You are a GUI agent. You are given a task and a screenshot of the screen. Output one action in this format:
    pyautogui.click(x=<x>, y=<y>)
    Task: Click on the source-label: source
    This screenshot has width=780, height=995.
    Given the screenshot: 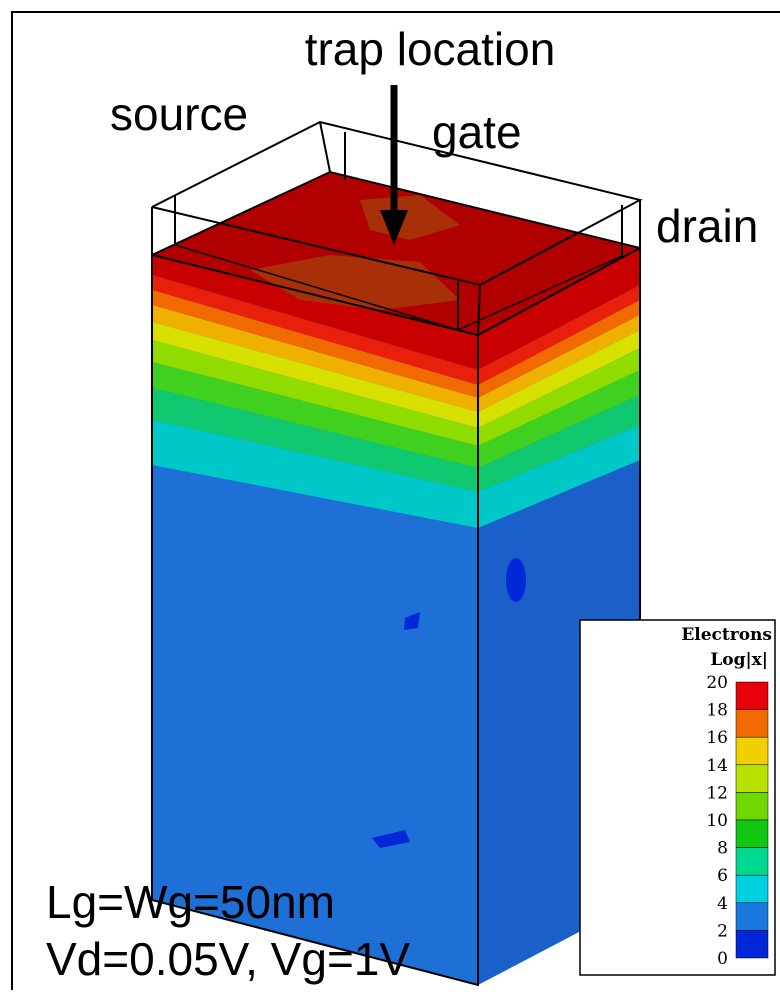 What is the action you would take?
    pyautogui.click(x=179, y=114)
    